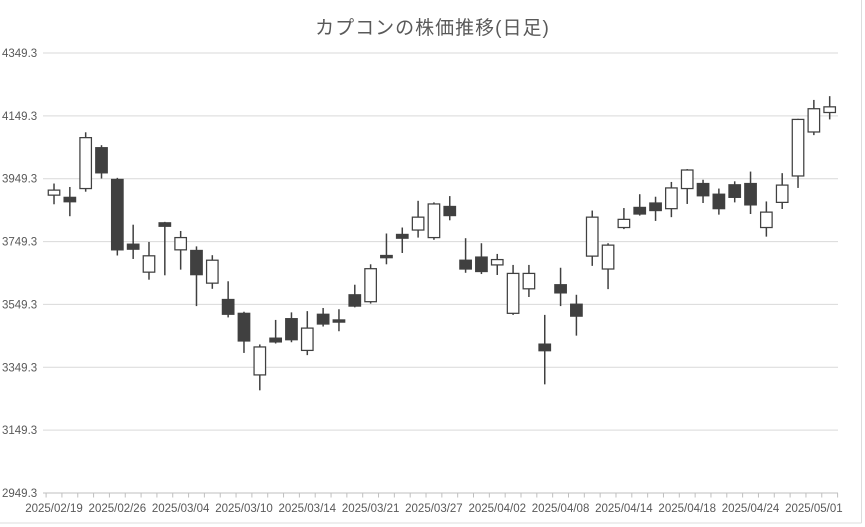 This screenshot has height=527, width=865. What do you see at coordinates (19, 243) in the screenshot?
I see `y-tick-label: 3749.3` at bounding box center [19, 243].